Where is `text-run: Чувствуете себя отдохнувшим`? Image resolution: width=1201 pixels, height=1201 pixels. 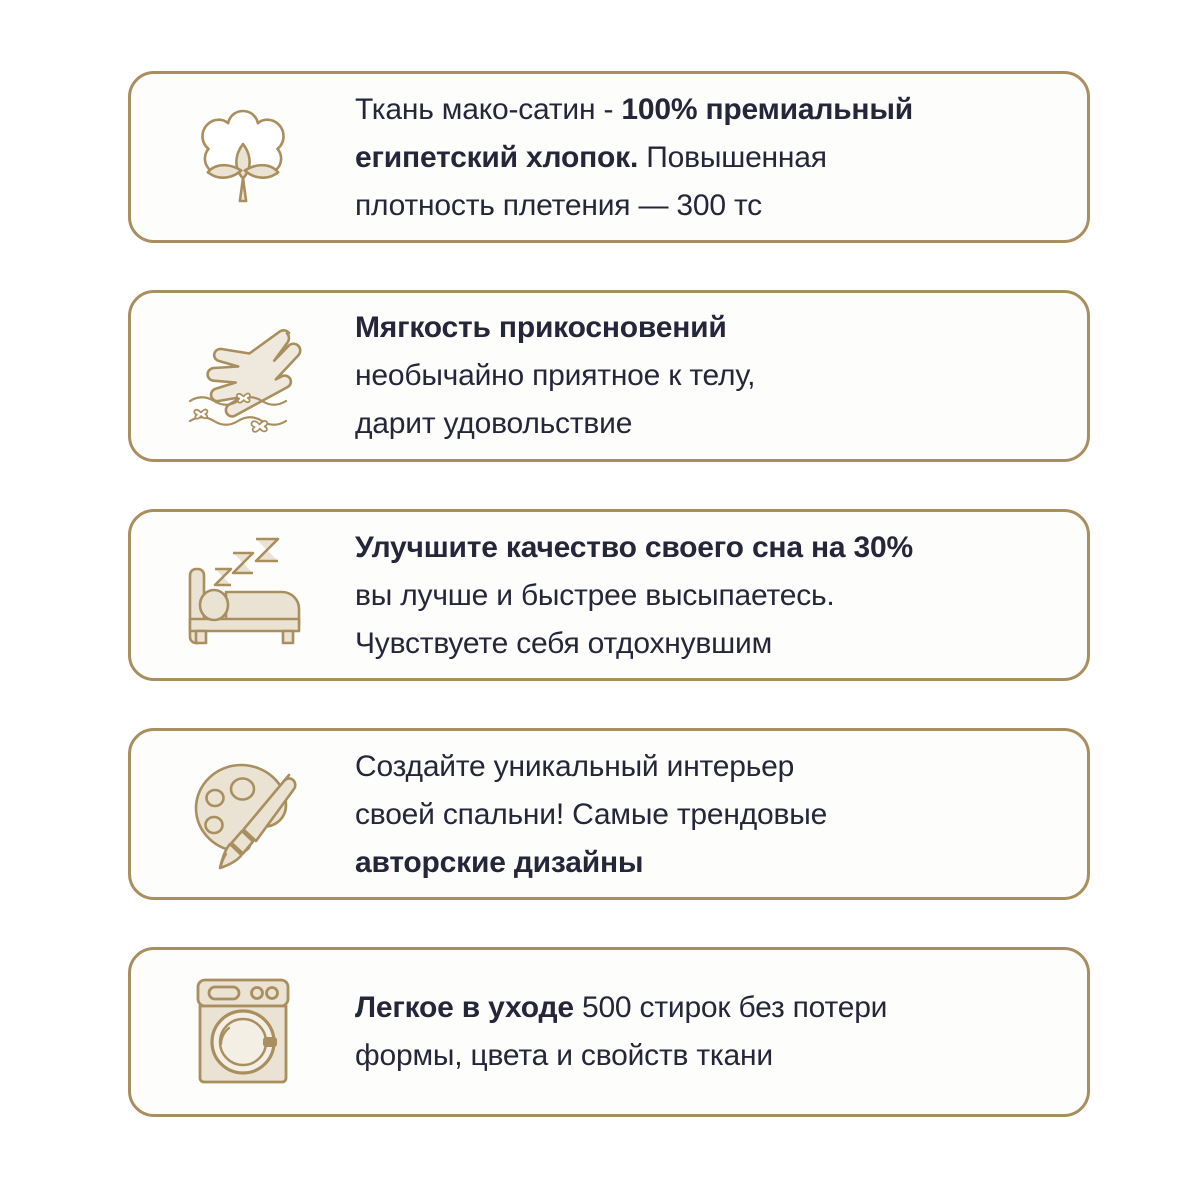 text-run: Чувствуете себя отдохнувшим is located at coordinates (564, 643).